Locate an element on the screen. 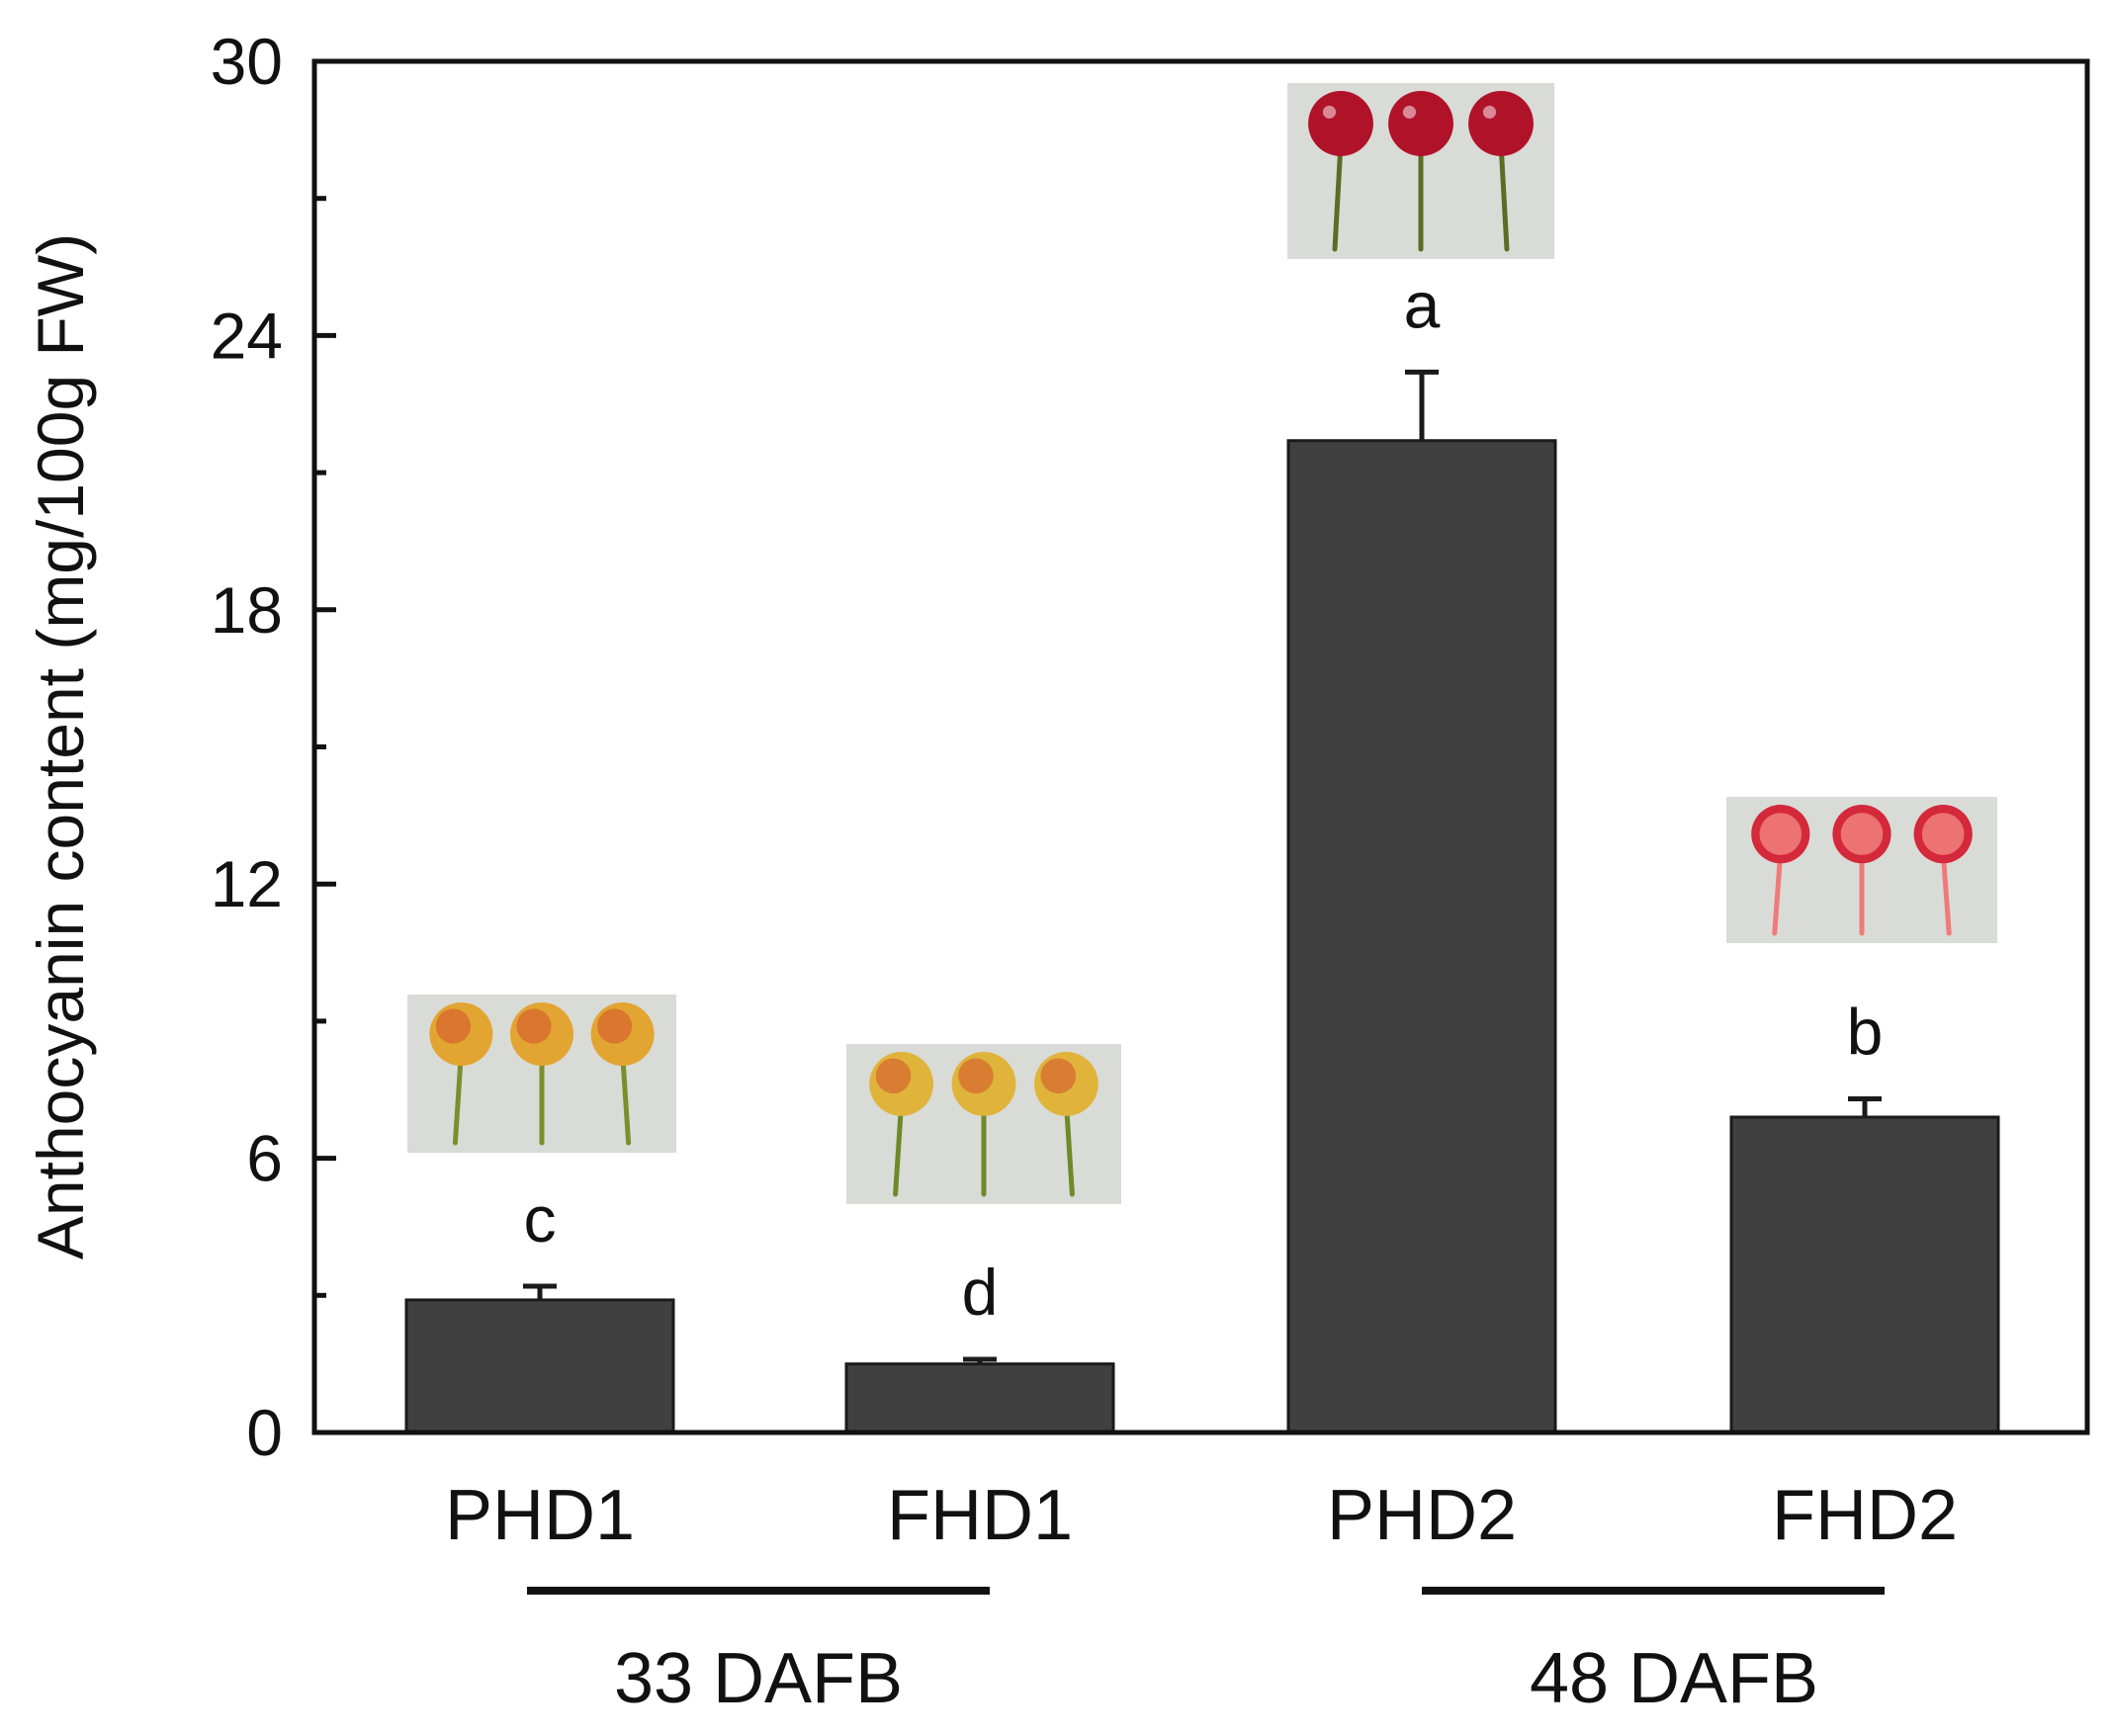  y-axis-title: Anthocyanin content (mg/100g FW) is located at coordinates (60, 746).